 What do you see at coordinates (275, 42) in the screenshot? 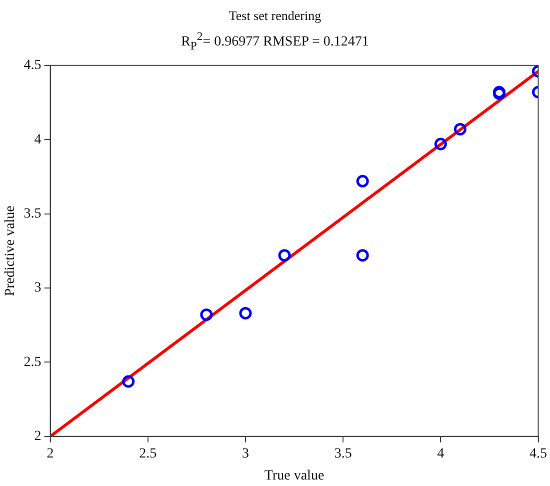
I see `chart-subtitle: R$_{P}$$^{2}$= 0.96977 RMSEP = 0.12471` at bounding box center [275, 42].